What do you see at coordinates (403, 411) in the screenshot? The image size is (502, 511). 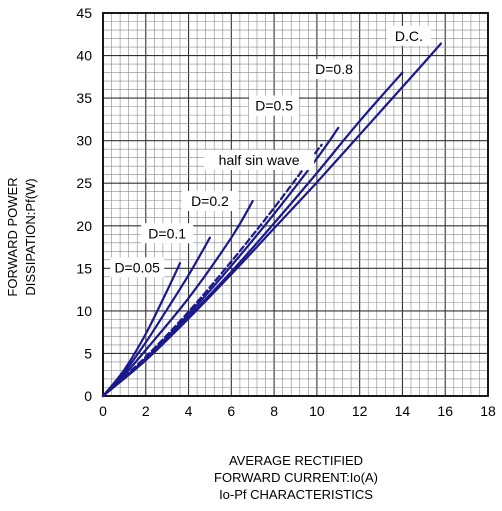 I see `x-tick-label: 14` at bounding box center [403, 411].